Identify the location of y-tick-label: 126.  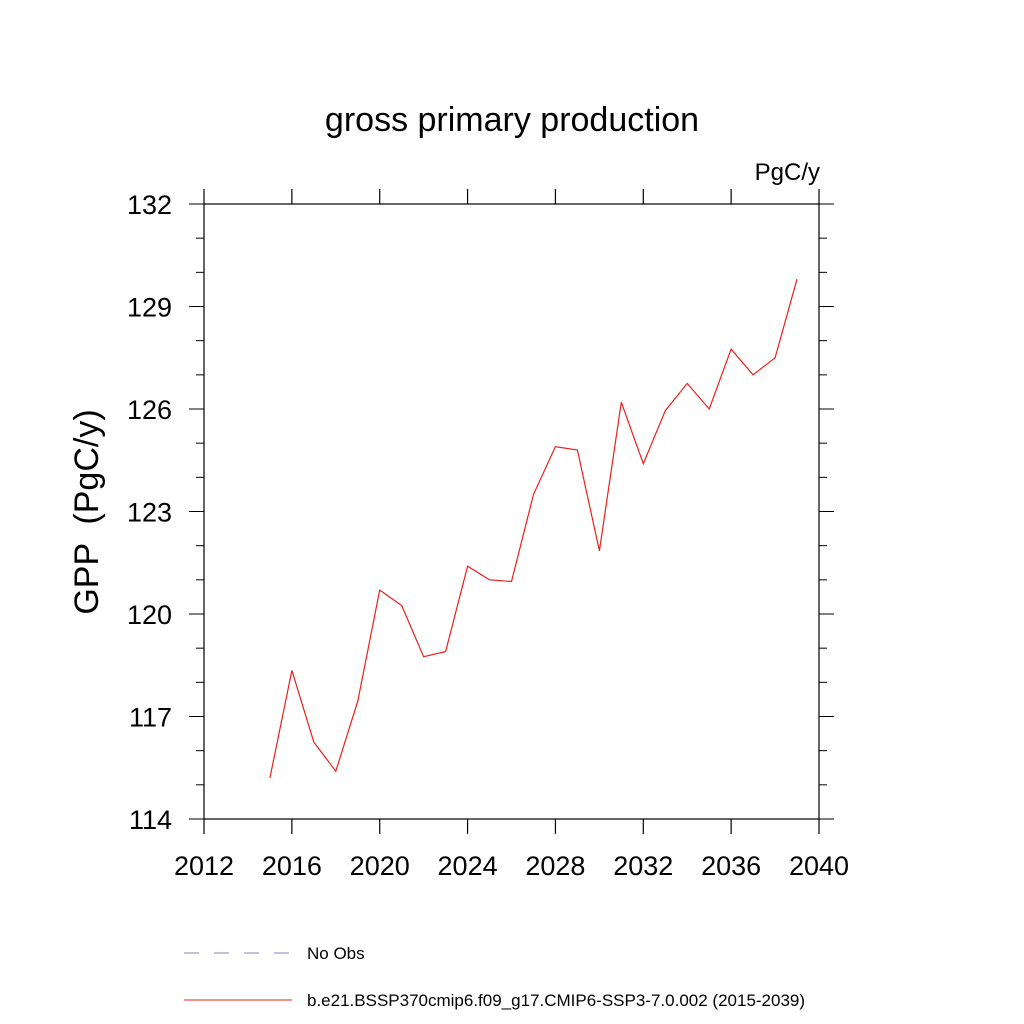
(149, 410).